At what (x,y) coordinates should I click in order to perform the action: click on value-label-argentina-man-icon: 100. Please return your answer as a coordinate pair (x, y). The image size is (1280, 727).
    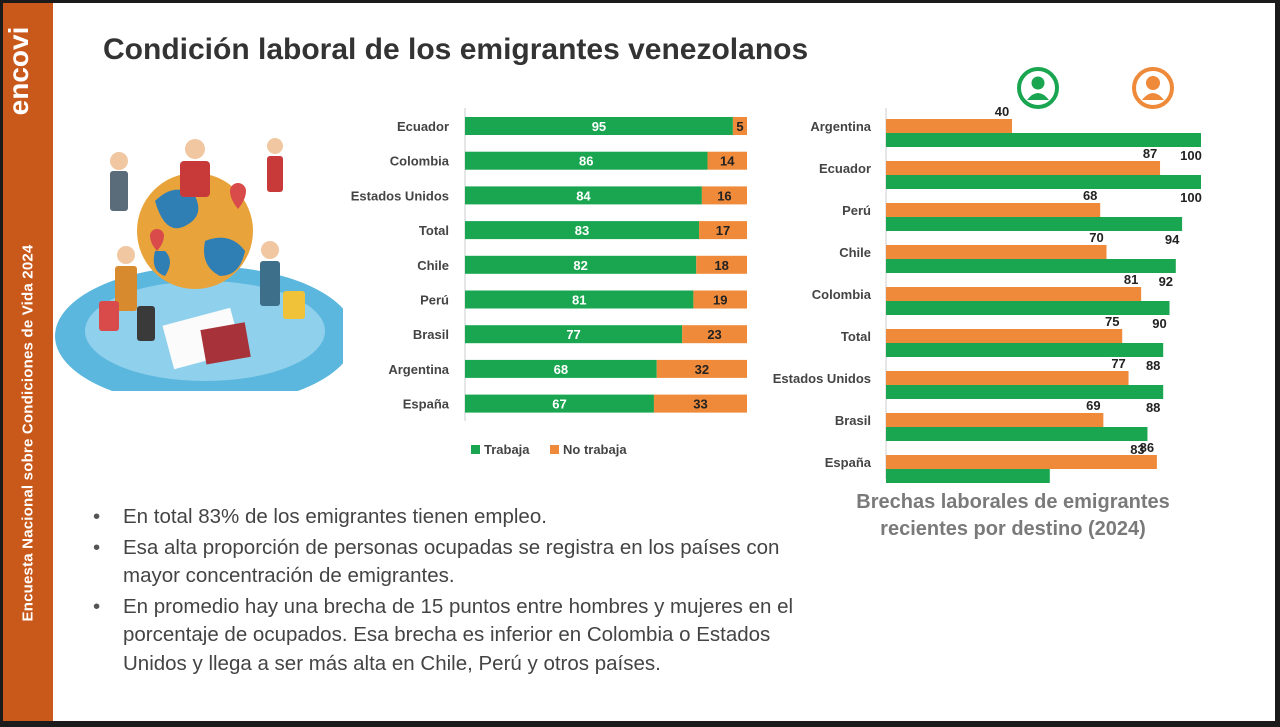
    Looking at the image, I should click on (1191, 155).